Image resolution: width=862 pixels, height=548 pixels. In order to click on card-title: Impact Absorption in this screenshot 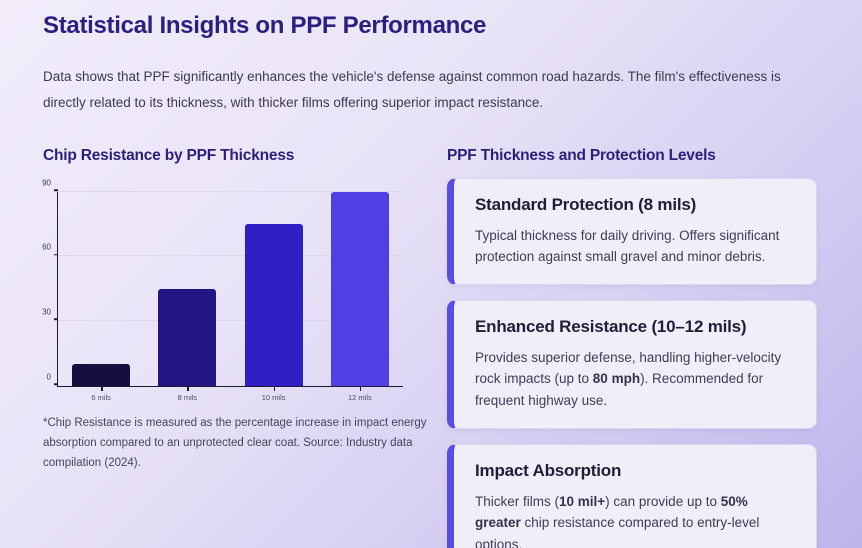, I will do `click(548, 470)`.